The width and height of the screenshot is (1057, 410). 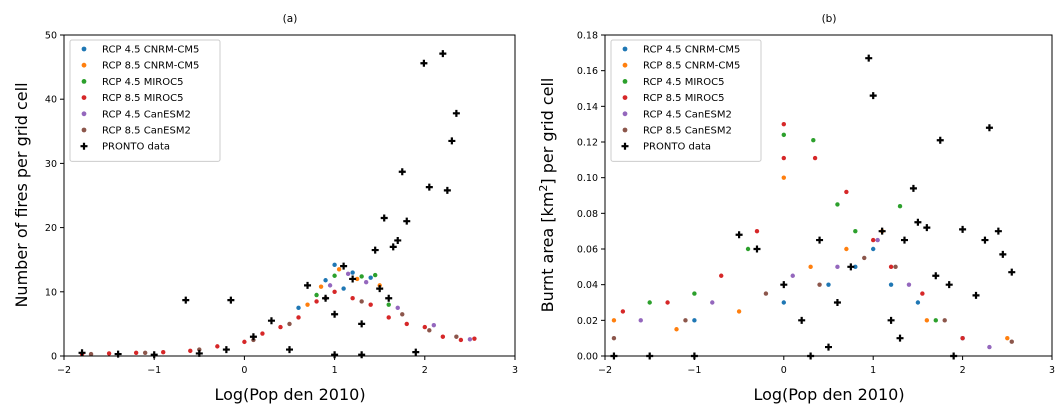 What do you see at coordinates (587, 357) in the screenshot?
I see `y-tick-label: 0.00` at bounding box center [587, 357].